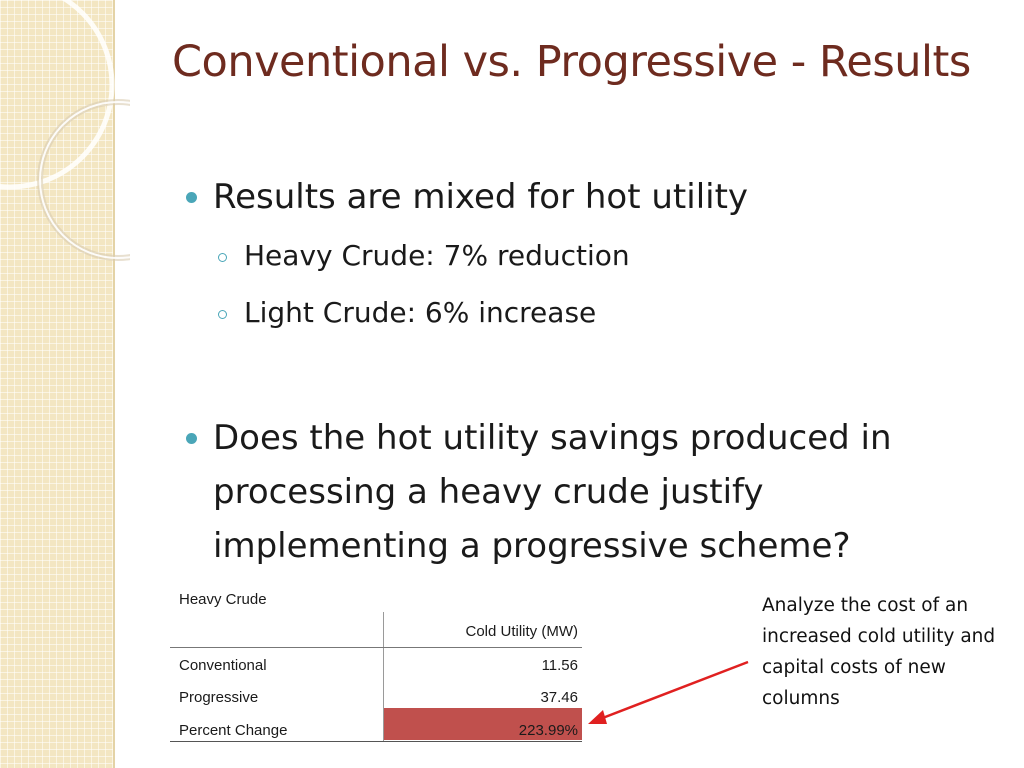 This screenshot has width=1024, height=768. I want to click on table-caption: Heavy Crude, so click(223, 599).